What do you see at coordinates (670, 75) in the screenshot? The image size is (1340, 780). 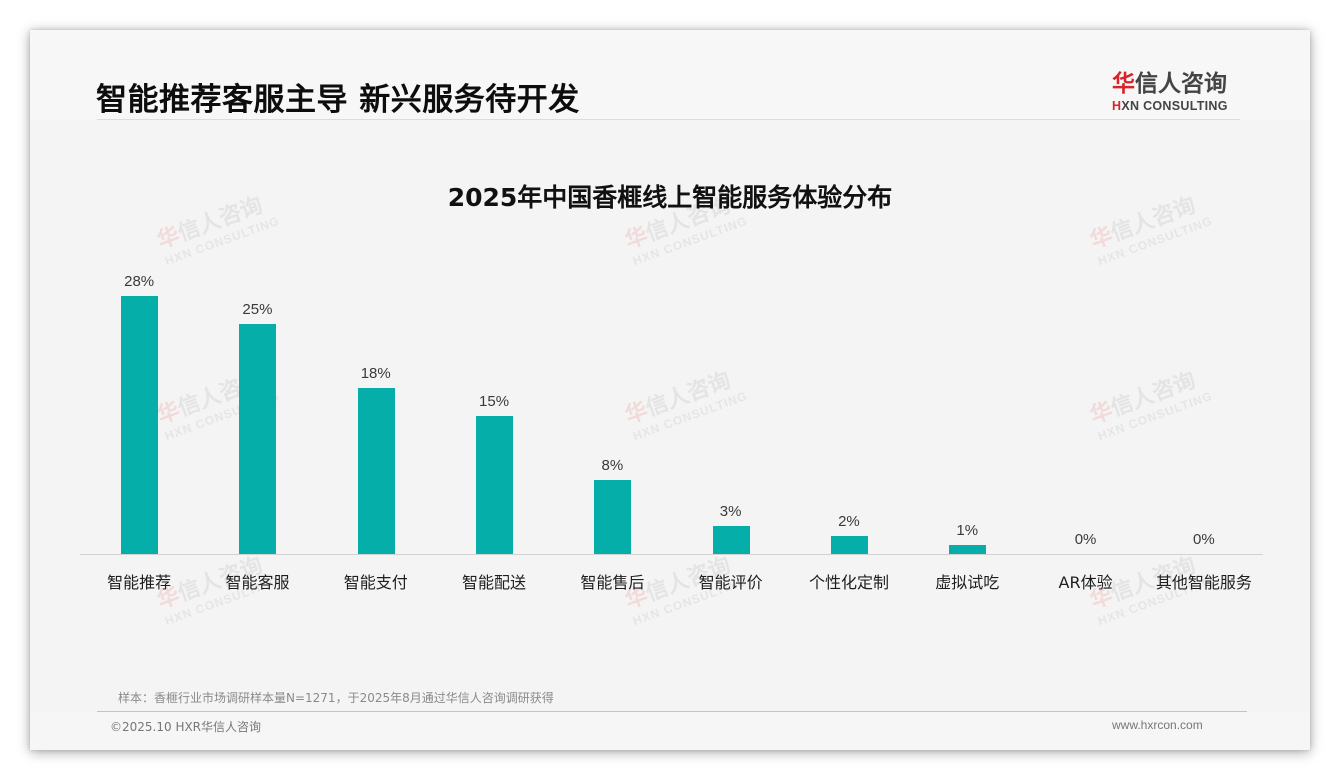 I see `header-band` at bounding box center [670, 75].